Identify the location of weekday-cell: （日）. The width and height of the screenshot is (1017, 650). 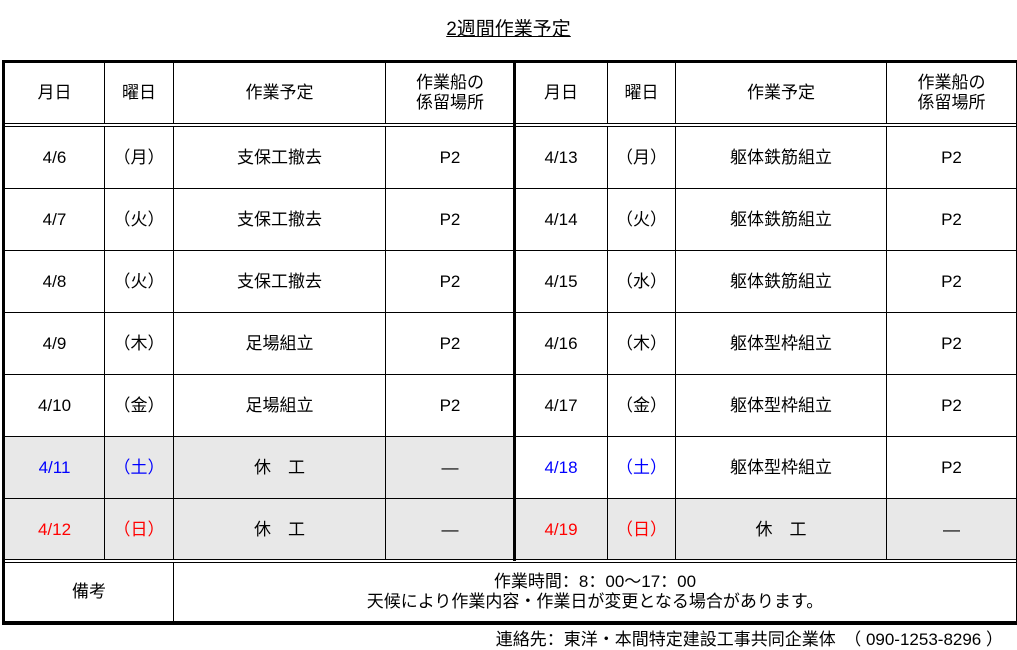
(642, 530).